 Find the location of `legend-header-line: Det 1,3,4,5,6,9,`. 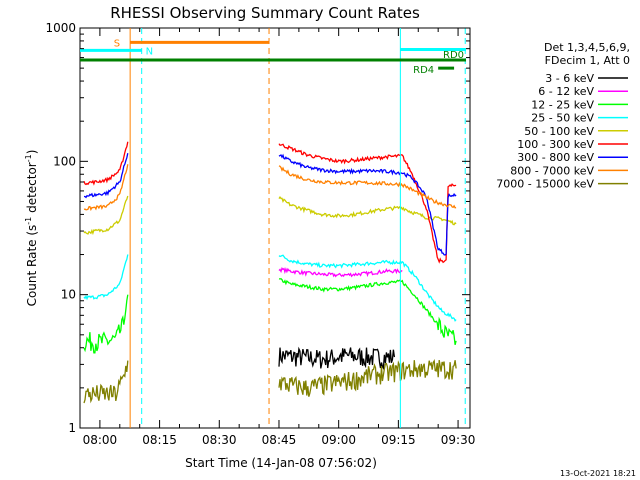

legend-header-line: Det 1,3,4,5,6,9, is located at coordinates (587, 47).